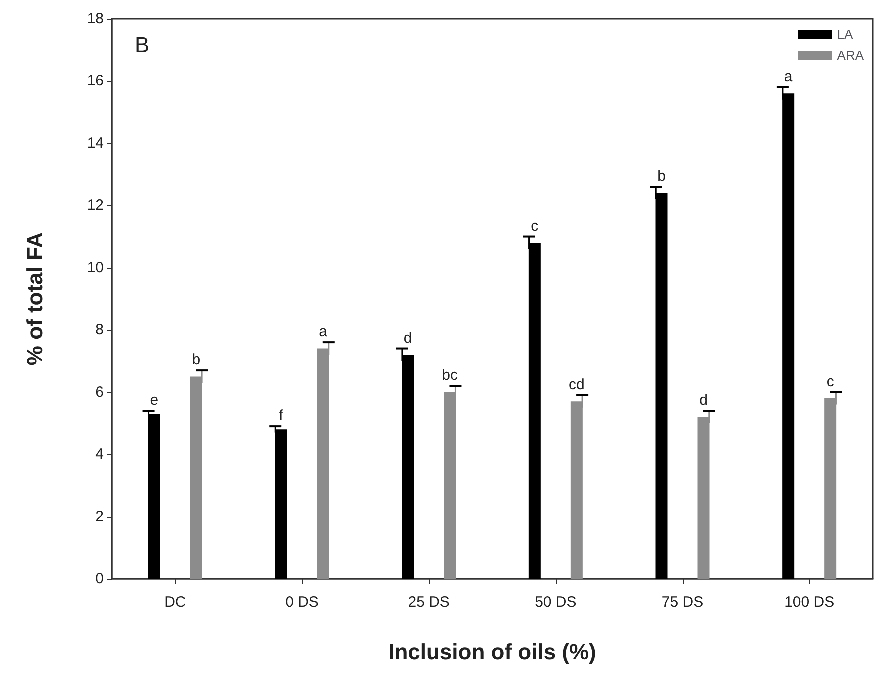  What do you see at coordinates (95, 81) in the screenshot?
I see `y-tick-label: 16` at bounding box center [95, 81].